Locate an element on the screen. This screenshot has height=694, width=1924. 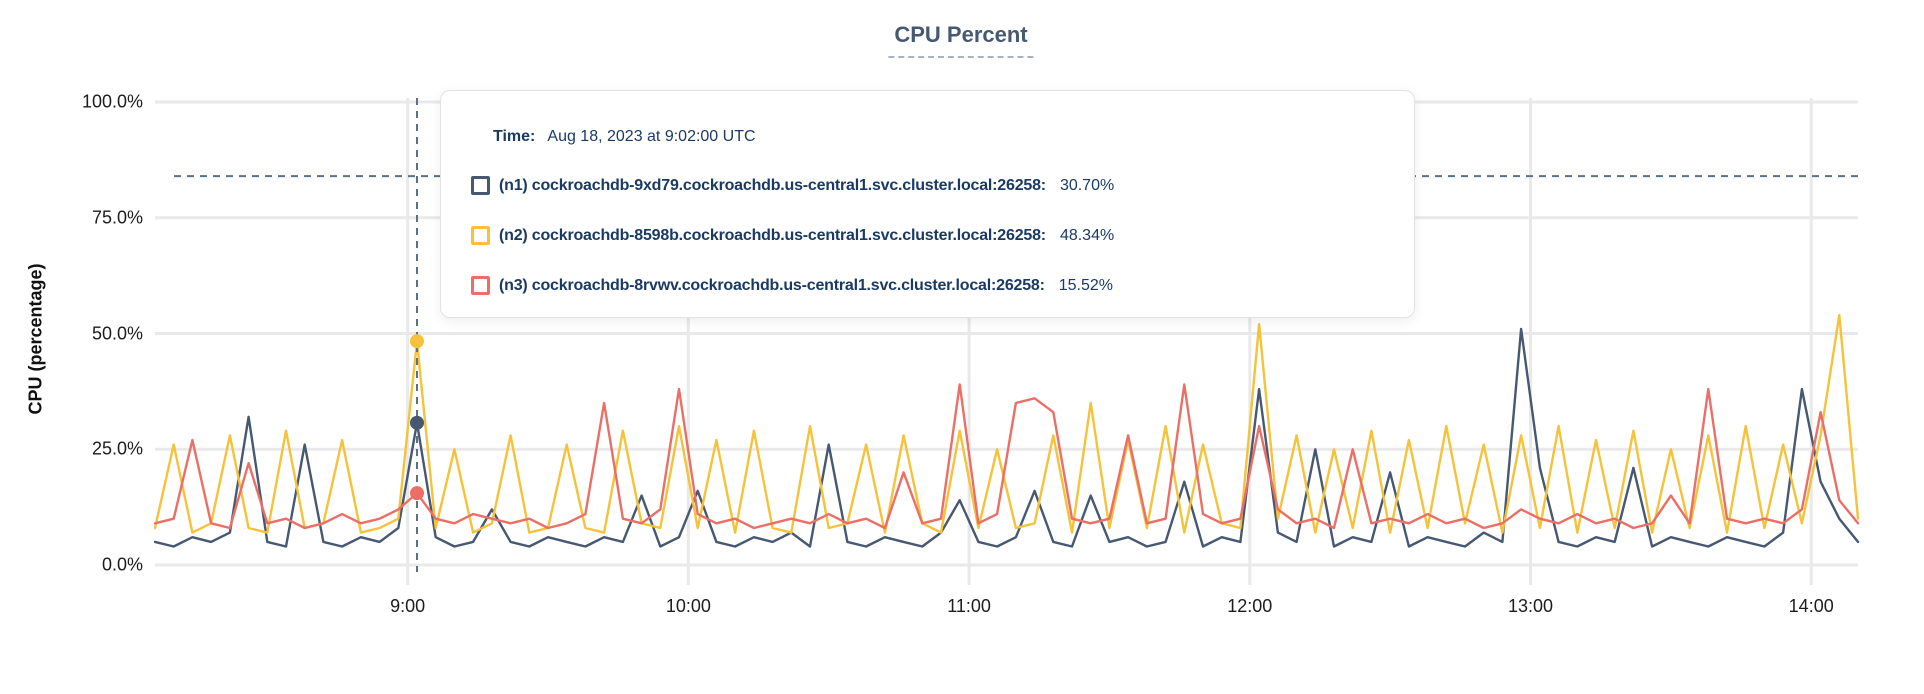
n2-series-swatch-icon is located at coordinates (480, 235).